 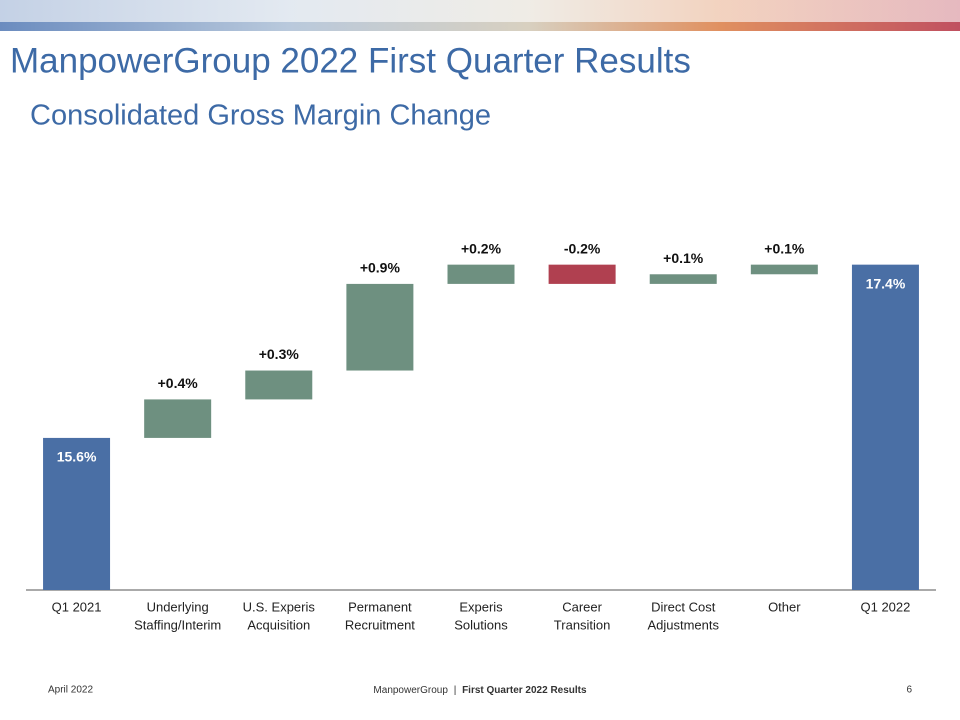 I want to click on x-tick-label: Q1 2022, so click(x=886, y=606).